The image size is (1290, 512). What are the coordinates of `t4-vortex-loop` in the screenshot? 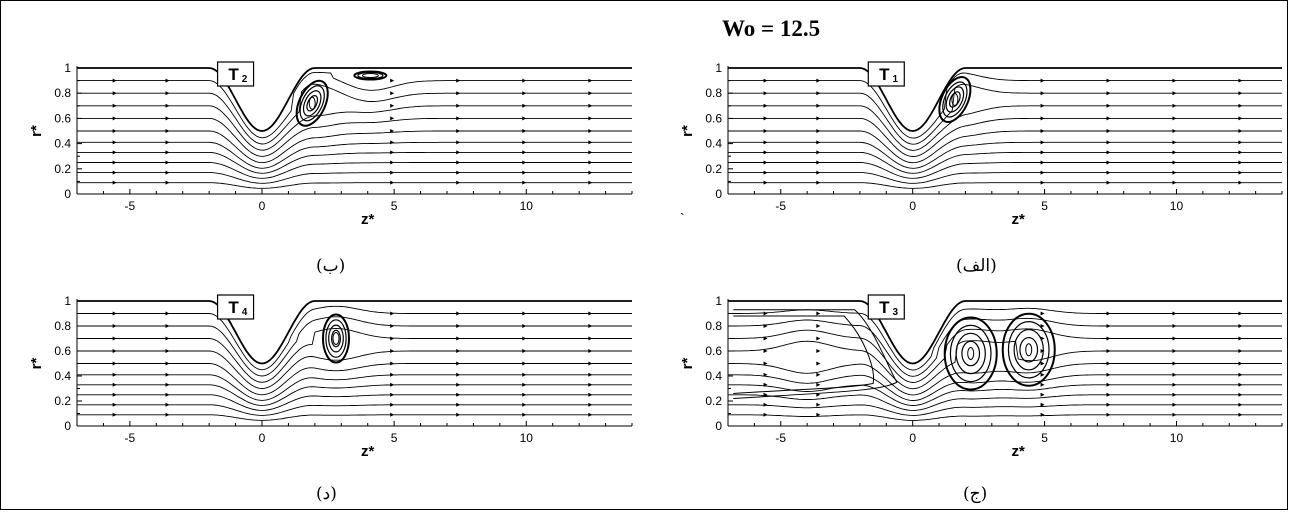 It's located at (336, 338).